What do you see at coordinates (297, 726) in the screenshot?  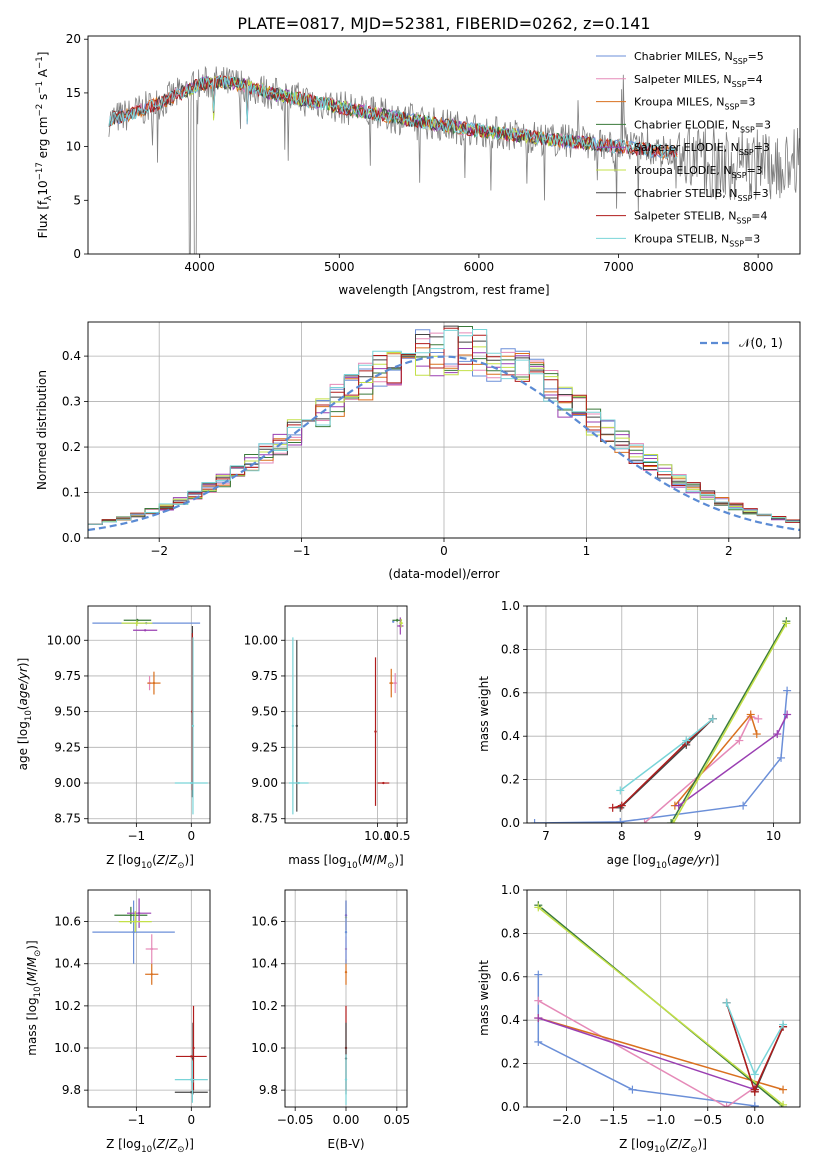 I see `point-chabrier_stelib` at bounding box center [297, 726].